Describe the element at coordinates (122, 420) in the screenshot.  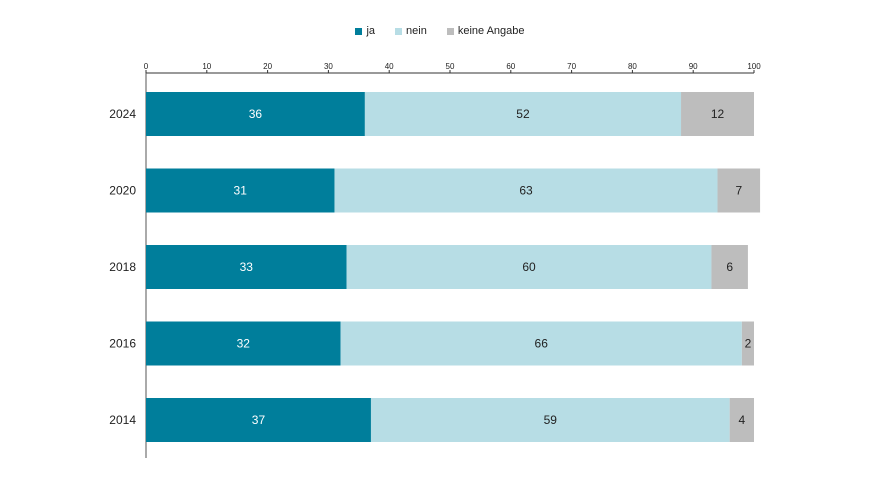
I see `category-label: 2014` at that location.